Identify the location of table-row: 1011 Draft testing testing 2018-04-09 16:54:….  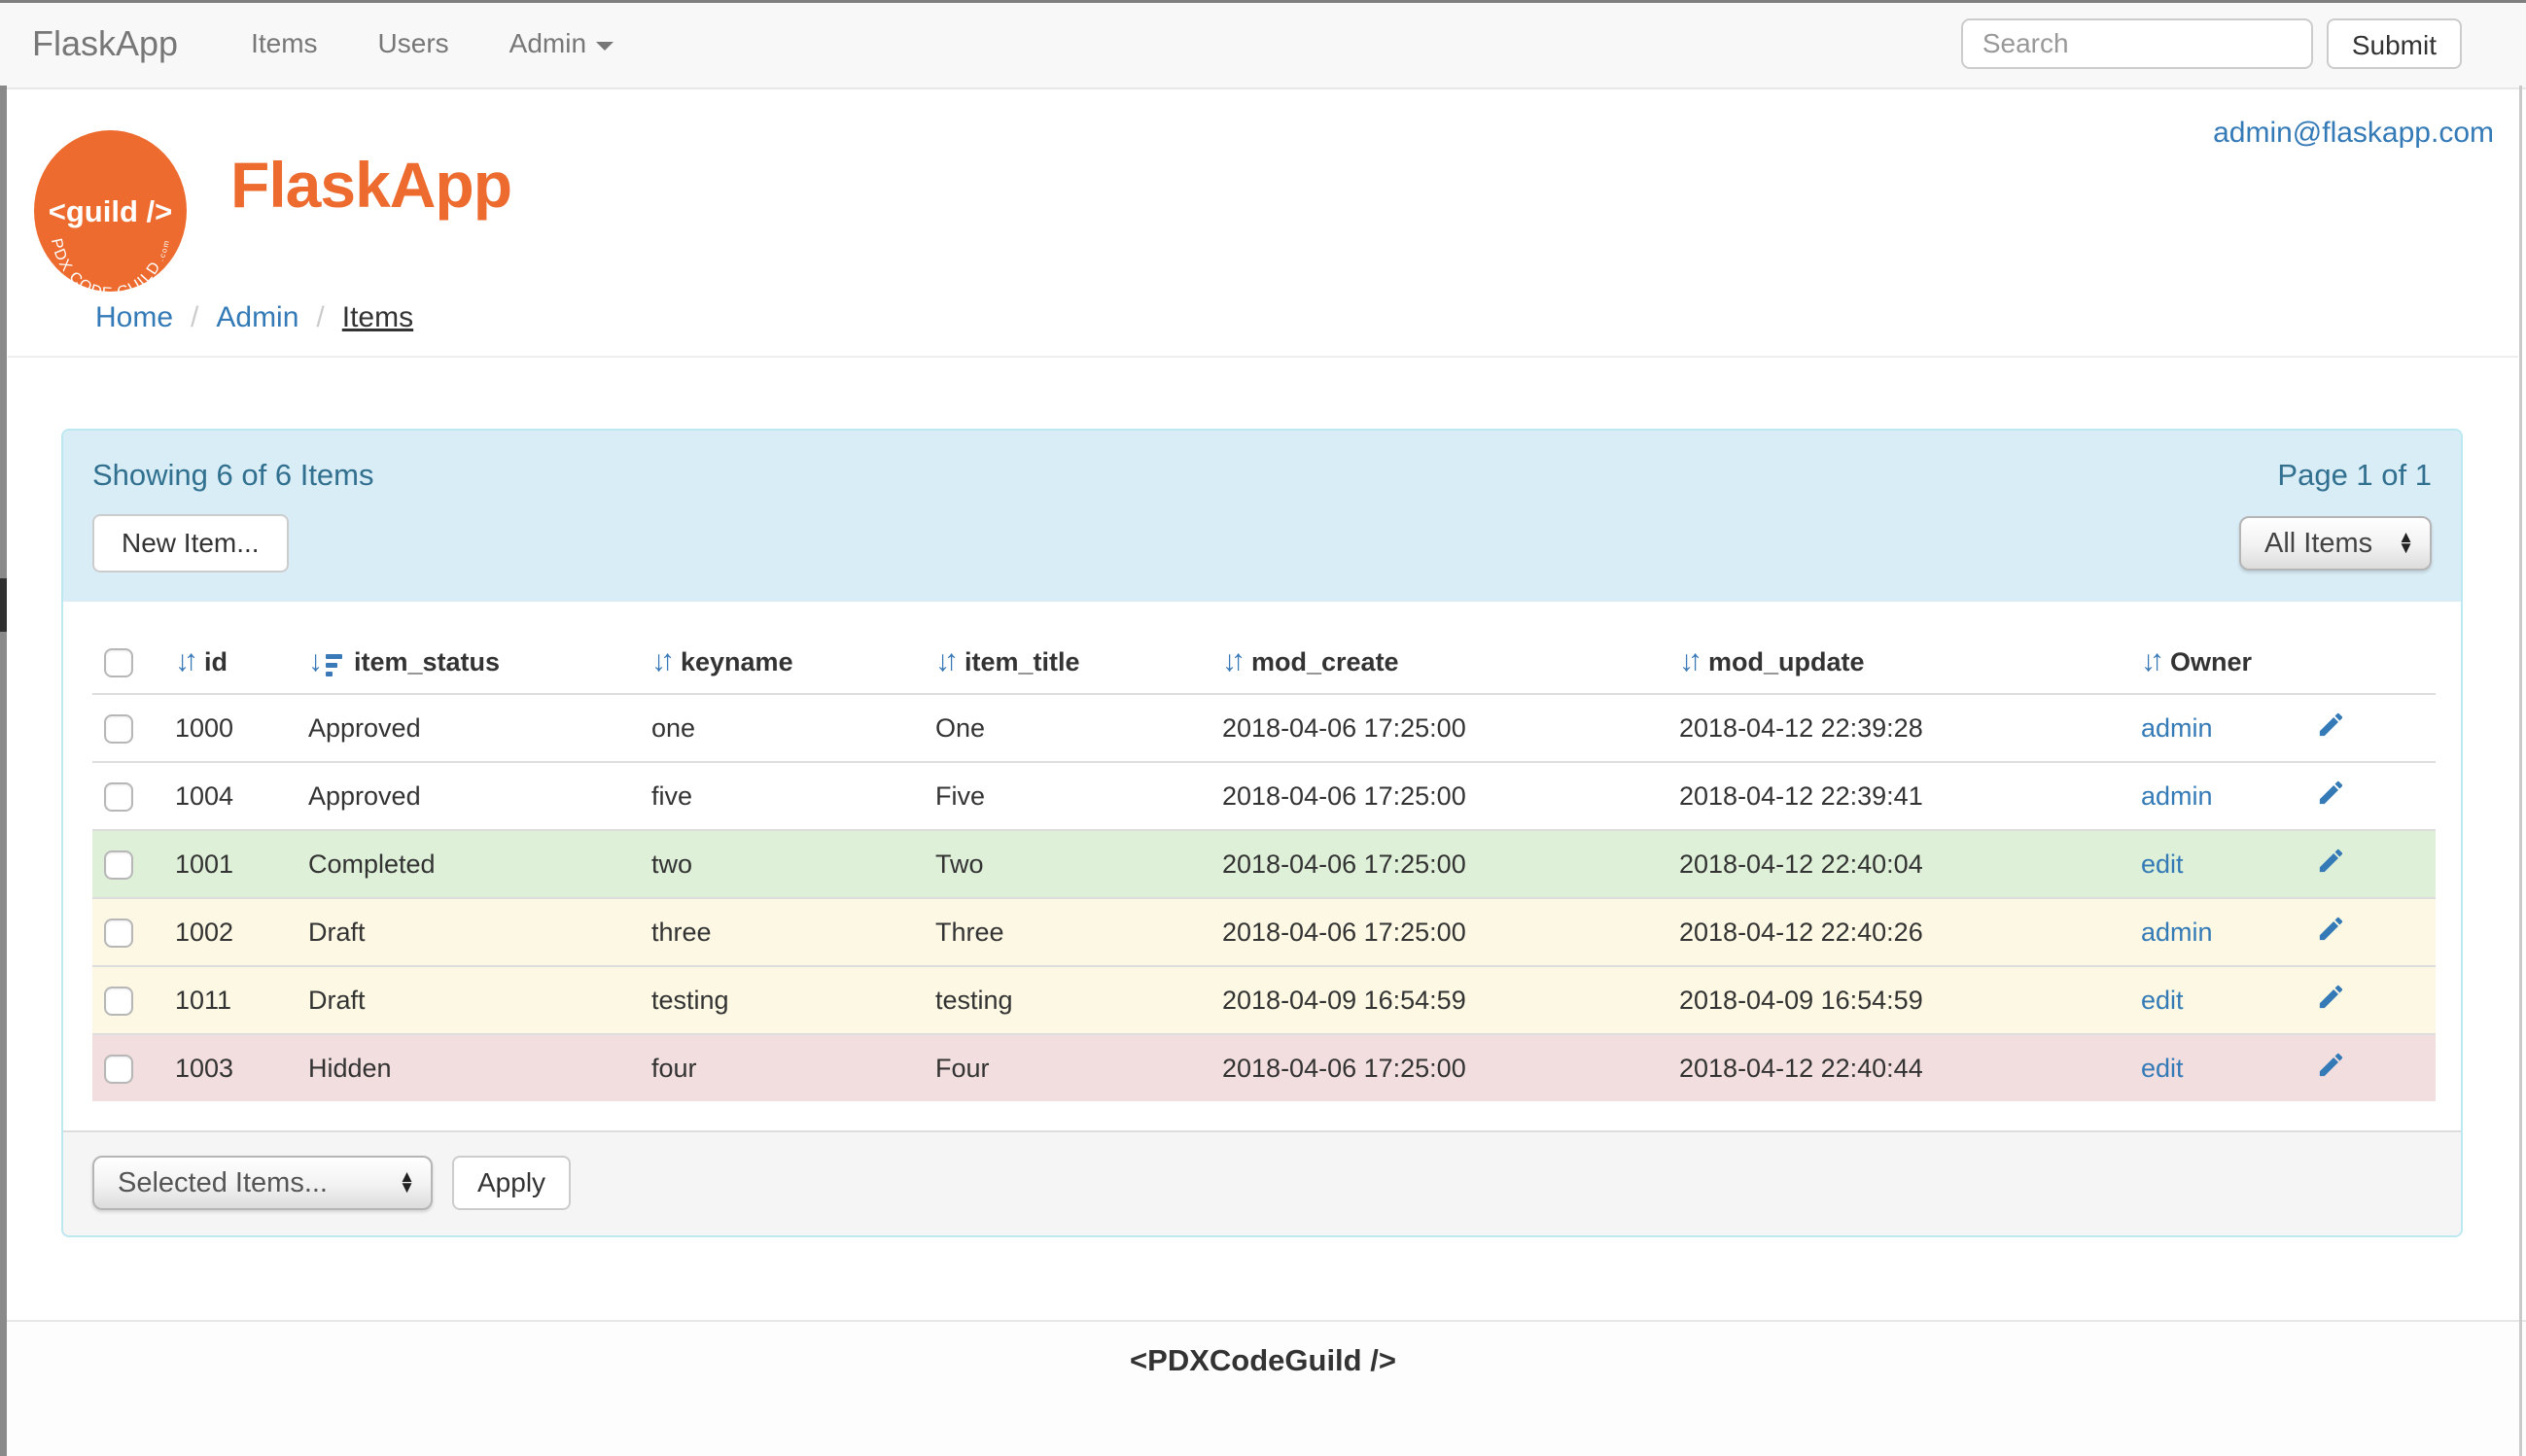
(1264, 999).